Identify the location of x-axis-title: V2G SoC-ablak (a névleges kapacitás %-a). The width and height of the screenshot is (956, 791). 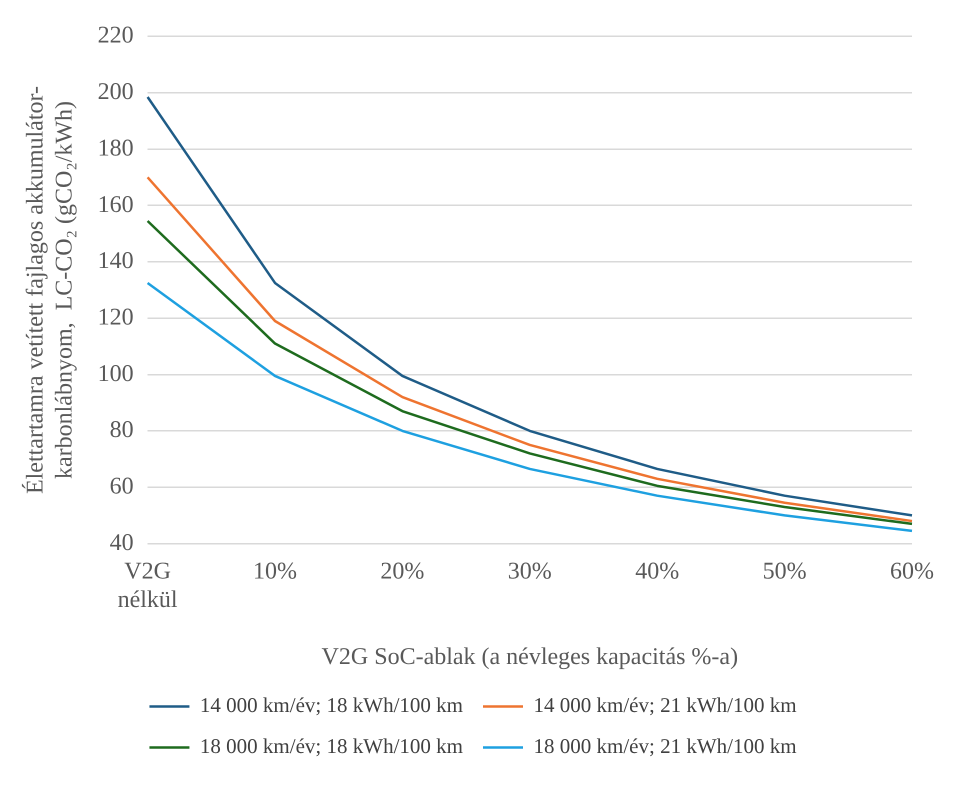
(530, 657).